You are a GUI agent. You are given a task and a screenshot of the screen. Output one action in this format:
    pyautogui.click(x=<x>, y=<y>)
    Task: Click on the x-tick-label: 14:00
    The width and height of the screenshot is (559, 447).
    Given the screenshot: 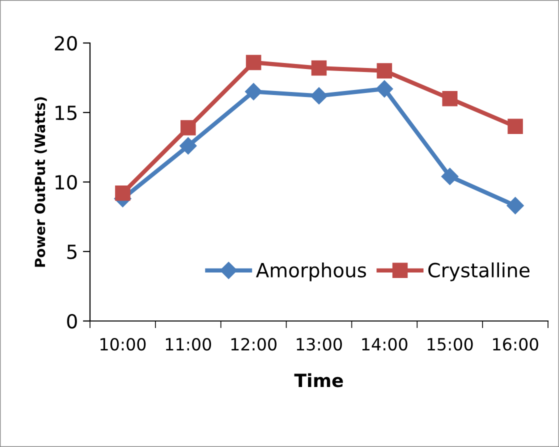 What is the action you would take?
    pyautogui.click(x=385, y=344)
    